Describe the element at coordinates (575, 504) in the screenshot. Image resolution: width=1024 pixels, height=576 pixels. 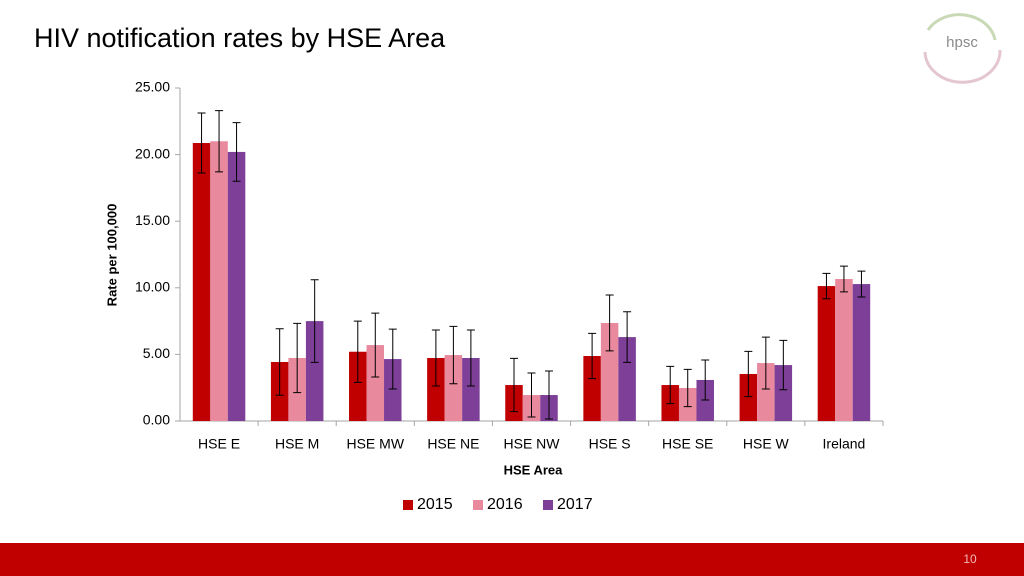
I see `legend-label: 2017` at that location.